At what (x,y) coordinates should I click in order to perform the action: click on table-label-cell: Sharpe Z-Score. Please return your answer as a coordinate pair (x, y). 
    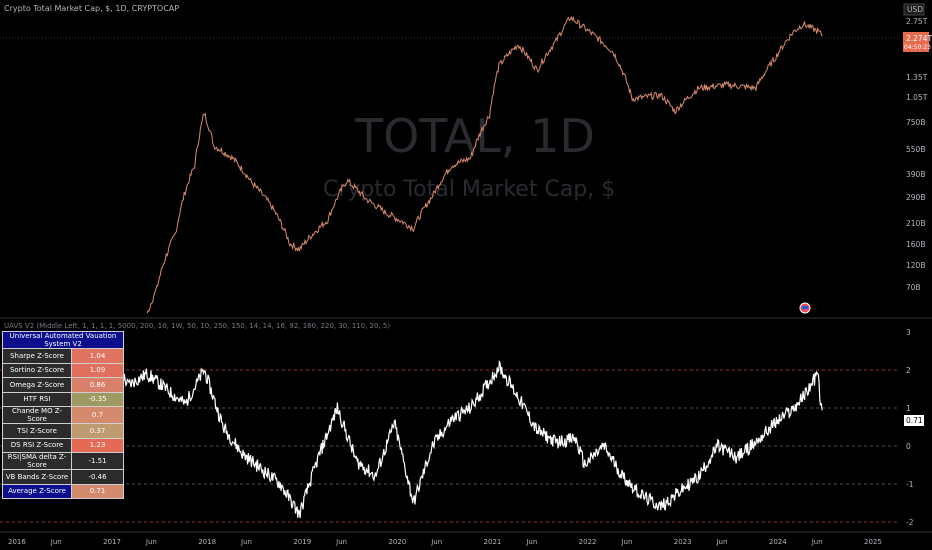
    Looking at the image, I should click on (37, 356).